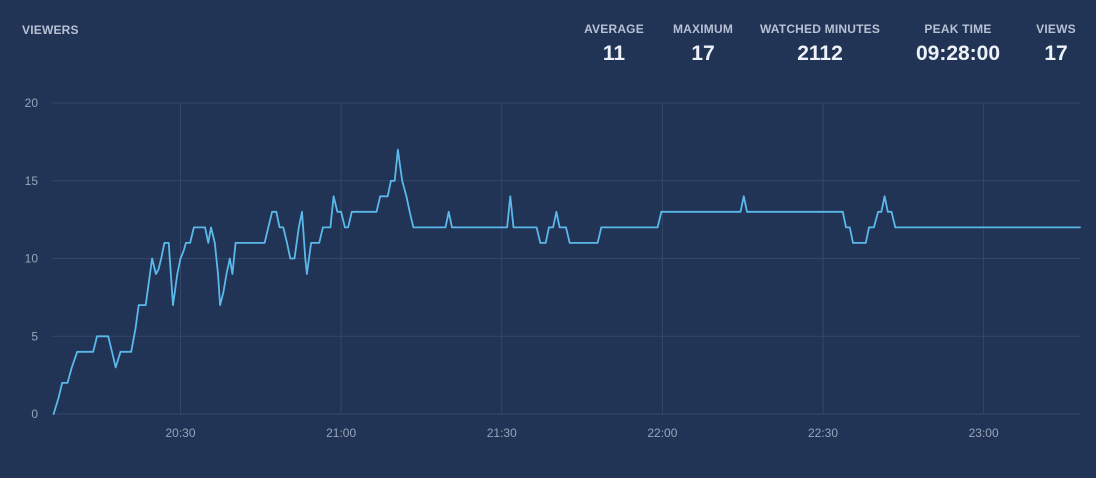 The height and width of the screenshot is (478, 1096). What do you see at coordinates (50, 30) in the screenshot?
I see `chart-title: VIEWERS` at bounding box center [50, 30].